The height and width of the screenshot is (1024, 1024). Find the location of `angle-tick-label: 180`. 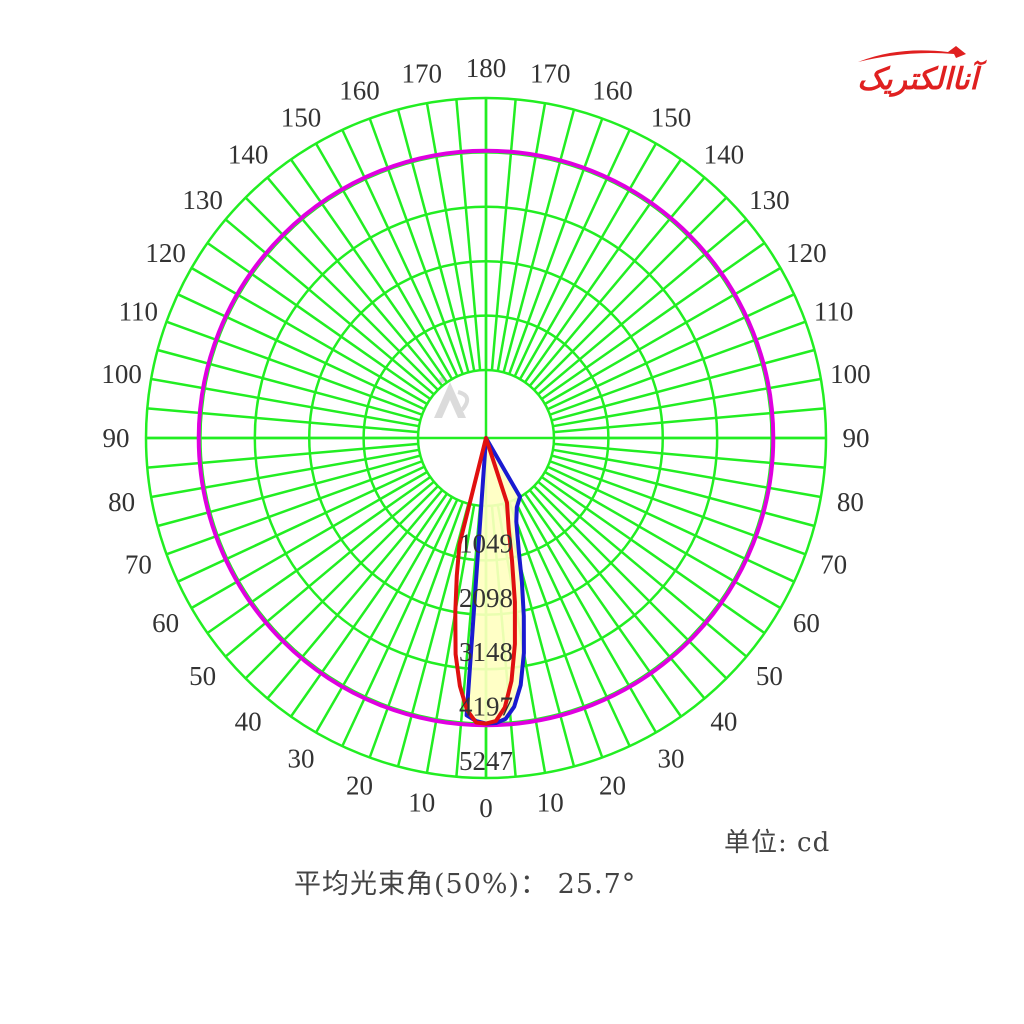

angle-tick-label: 180 is located at coordinates (486, 68).